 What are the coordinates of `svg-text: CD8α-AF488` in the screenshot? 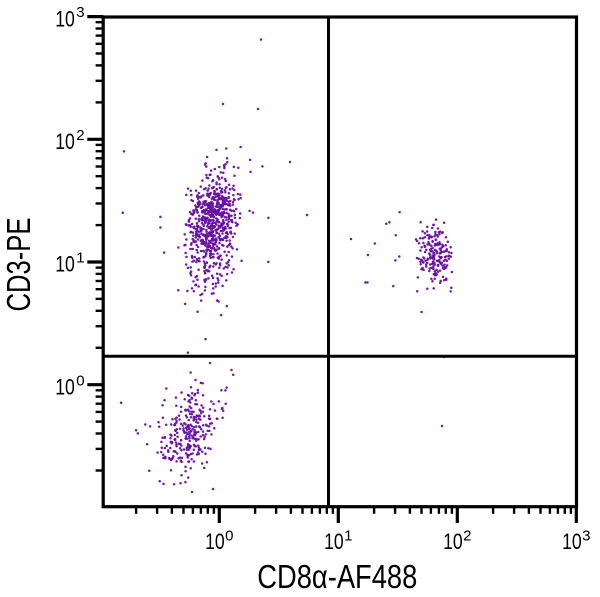 It's located at (337, 576).